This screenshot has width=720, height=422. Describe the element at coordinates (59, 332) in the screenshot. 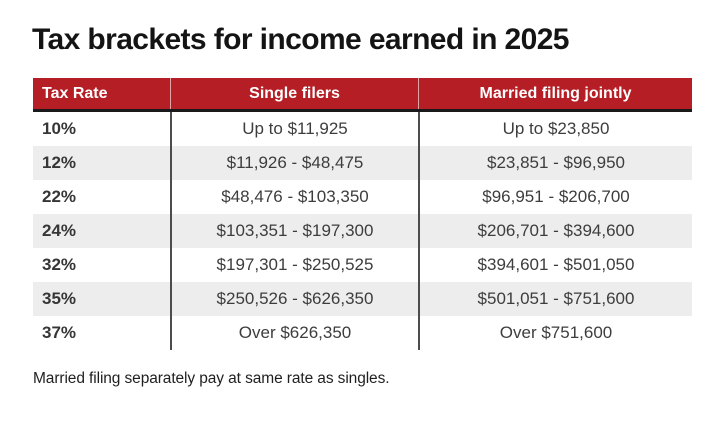

I see `tax-rate-cell: 37%` at that location.